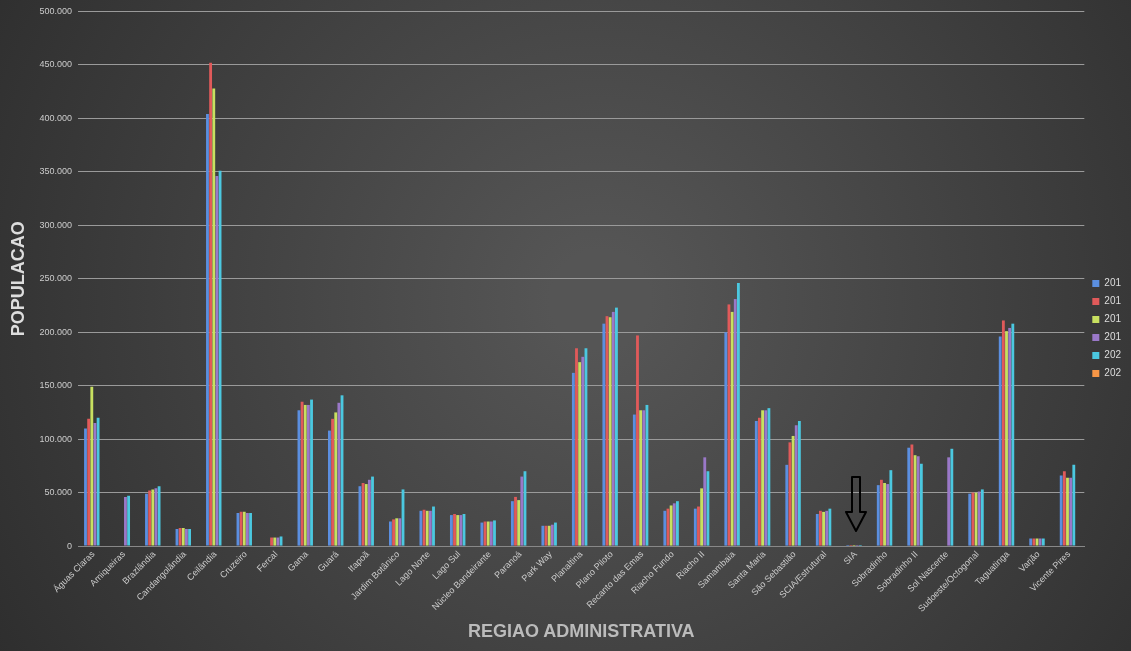 The width and height of the screenshot is (1131, 651). Describe the element at coordinates (56, 331) in the screenshot. I see `y-tick-label: 200.000` at that location.